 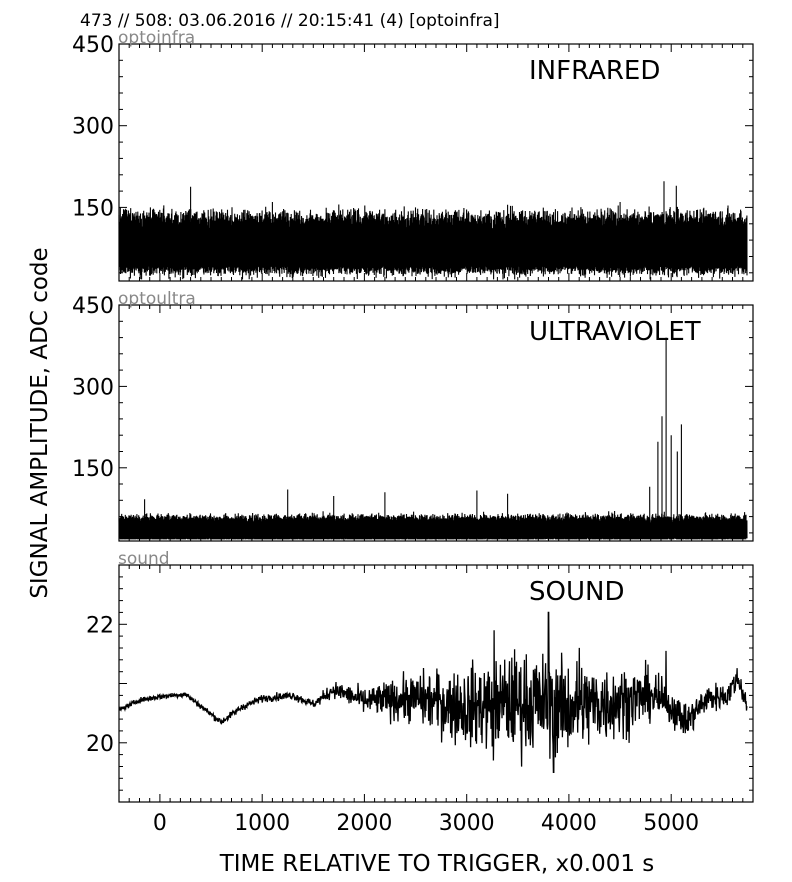 What do you see at coordinates (594, 71) in the screenshot?
I see `panel-title: INFRARED` at bounding box center [594, 71].